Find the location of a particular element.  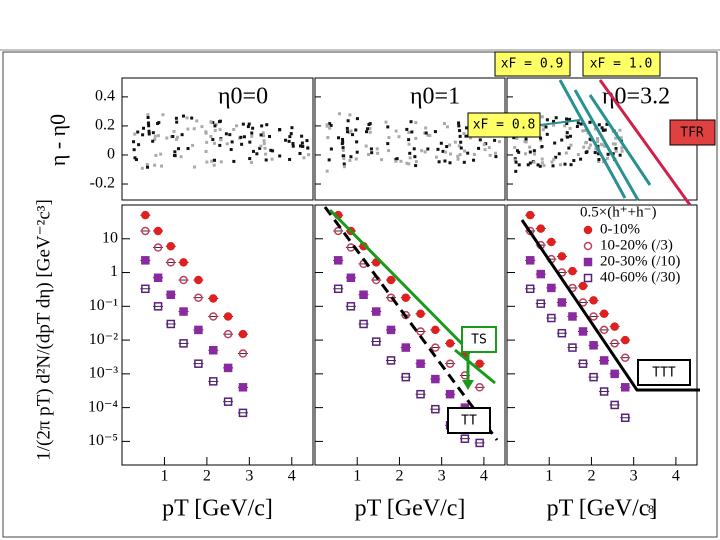

legend-swatch is located at coordinates (588, 262).